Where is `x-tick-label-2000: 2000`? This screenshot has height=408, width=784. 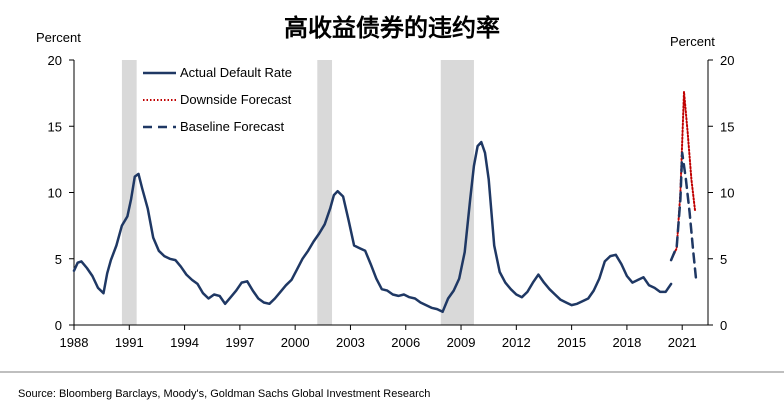
x-tick-label-2000: 2000 is located at coordinates (295, 342).